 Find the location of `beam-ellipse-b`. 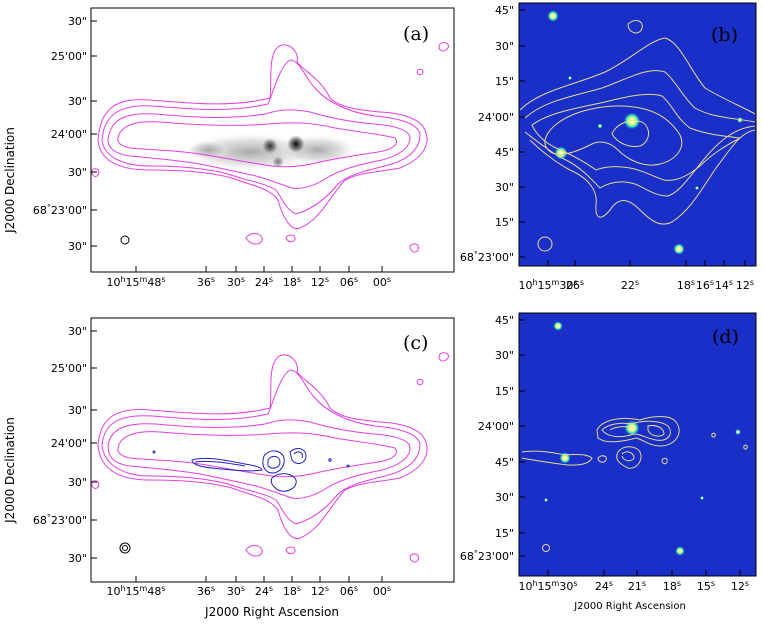

beam-ellipse-b is located at coordinates (545, 244).